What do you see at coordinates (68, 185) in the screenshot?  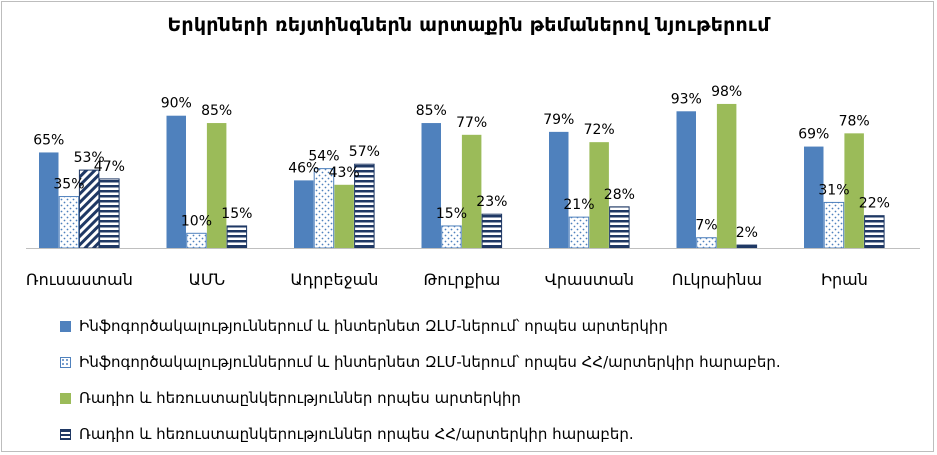 I see `data-label: 35%` at bounding box center [68, 185].